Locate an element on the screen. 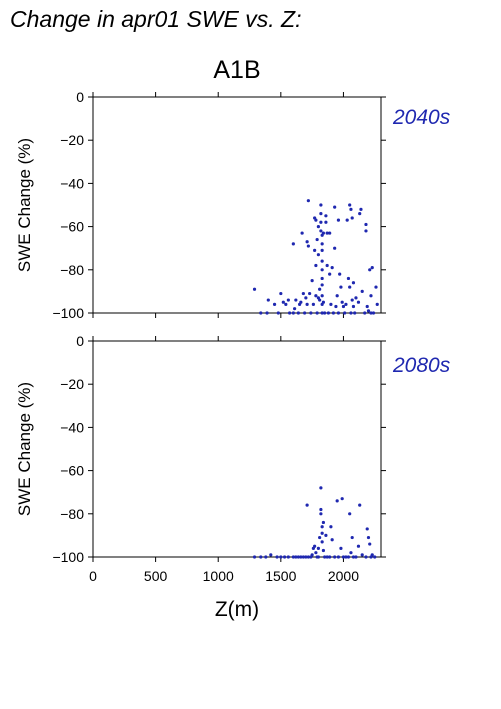 The height and width of the screenshot is (709, 501). x-tick-label: 2000 is located at coordinates (343, 576).